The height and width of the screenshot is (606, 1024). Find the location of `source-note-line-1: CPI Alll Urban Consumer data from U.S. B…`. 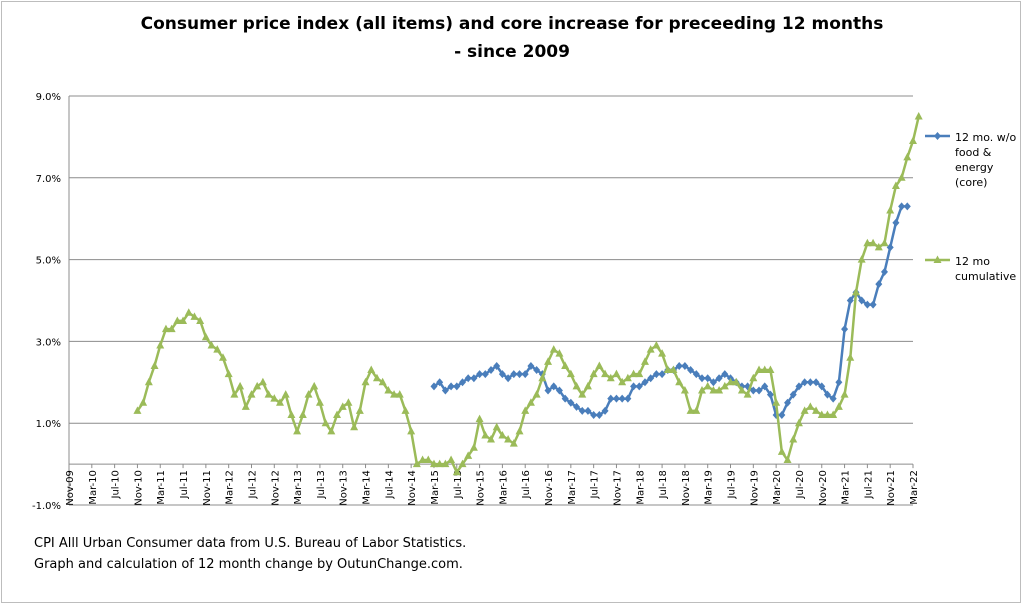

source-note-line-1: CPI Alll Urban Consumer data from U.S. B… is located at coordinates (250, 543).